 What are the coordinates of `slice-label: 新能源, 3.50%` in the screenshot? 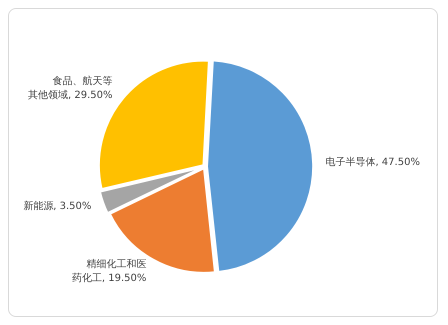 It's located at (57, 207).